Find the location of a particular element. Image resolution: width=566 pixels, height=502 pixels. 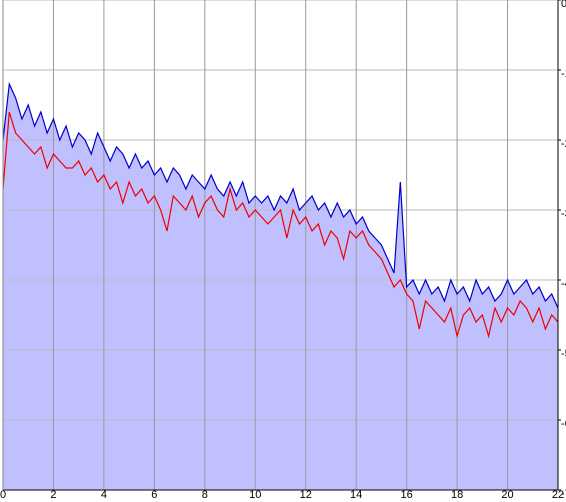

y-tick-label: -70 is located at coordinates (563, 494).